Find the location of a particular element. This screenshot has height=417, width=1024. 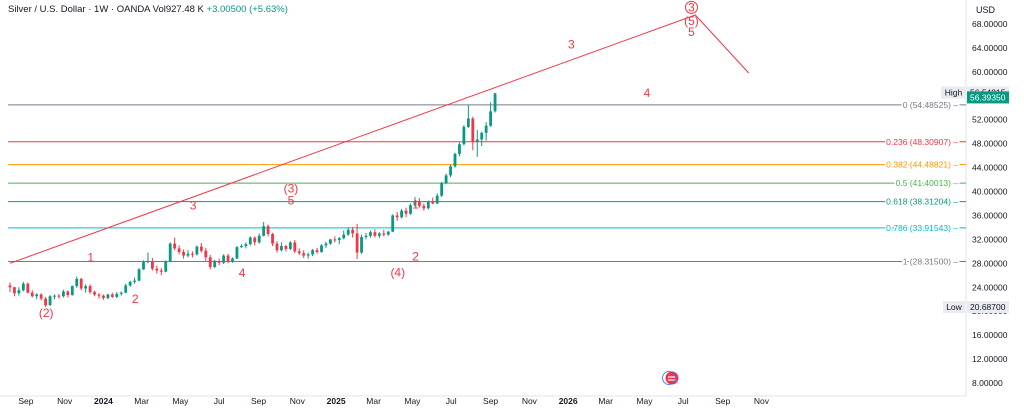

event-marker-ring is located at coordinates (669, 378).